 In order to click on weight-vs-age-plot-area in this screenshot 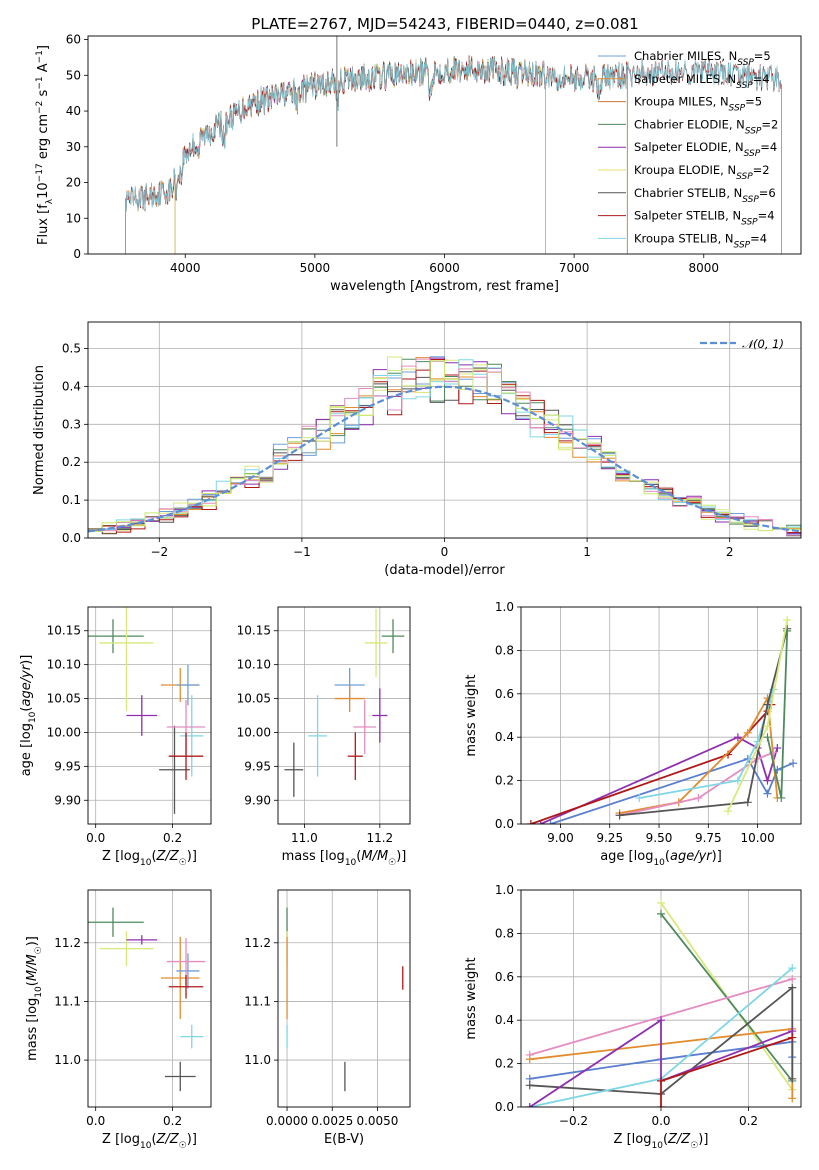, I will do `click(662, 720)`.